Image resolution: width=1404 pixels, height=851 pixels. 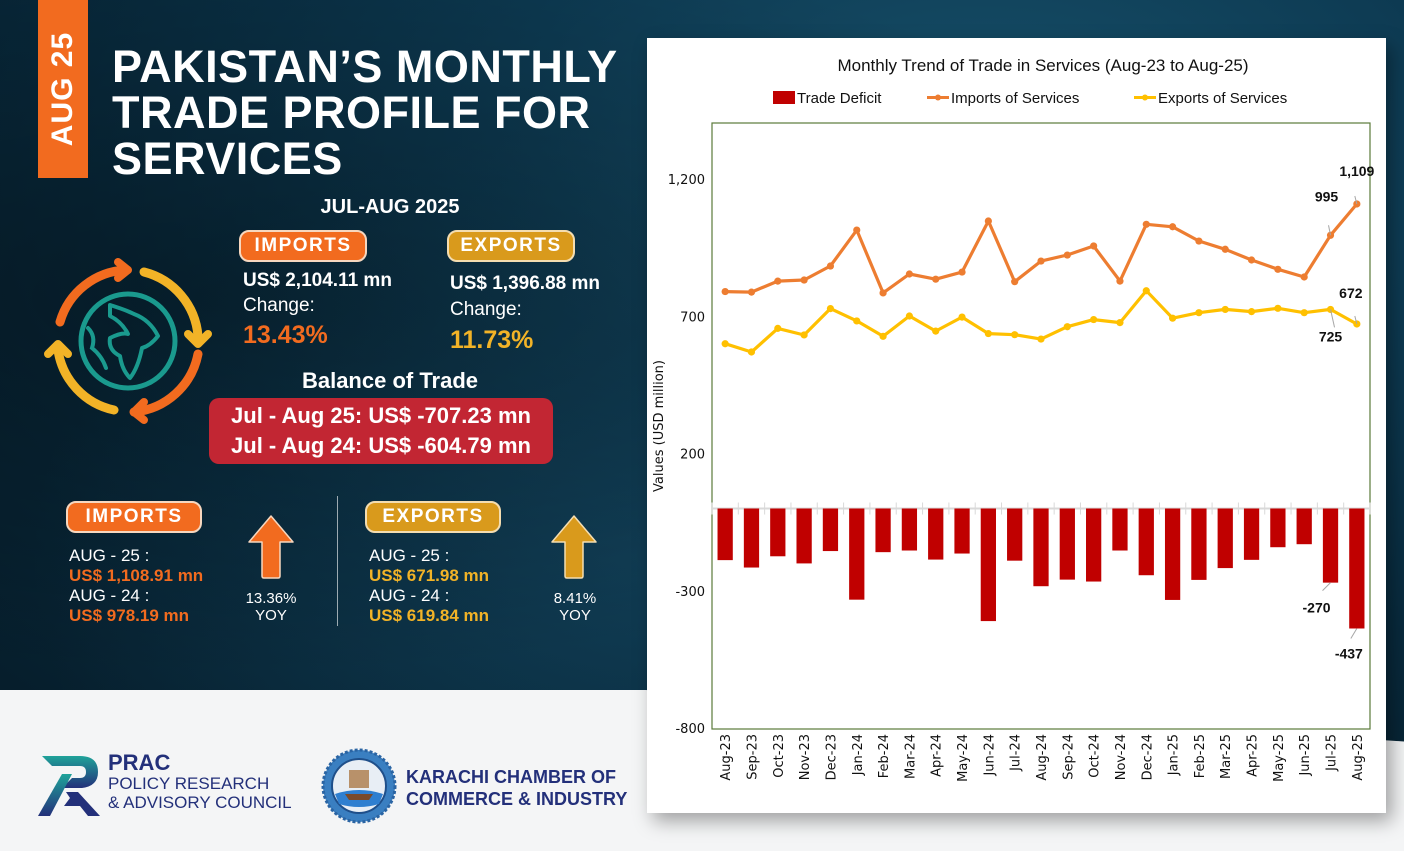 I want to click on imports-total: US$ 2,104.11 mn, so click(x=317, y=280).